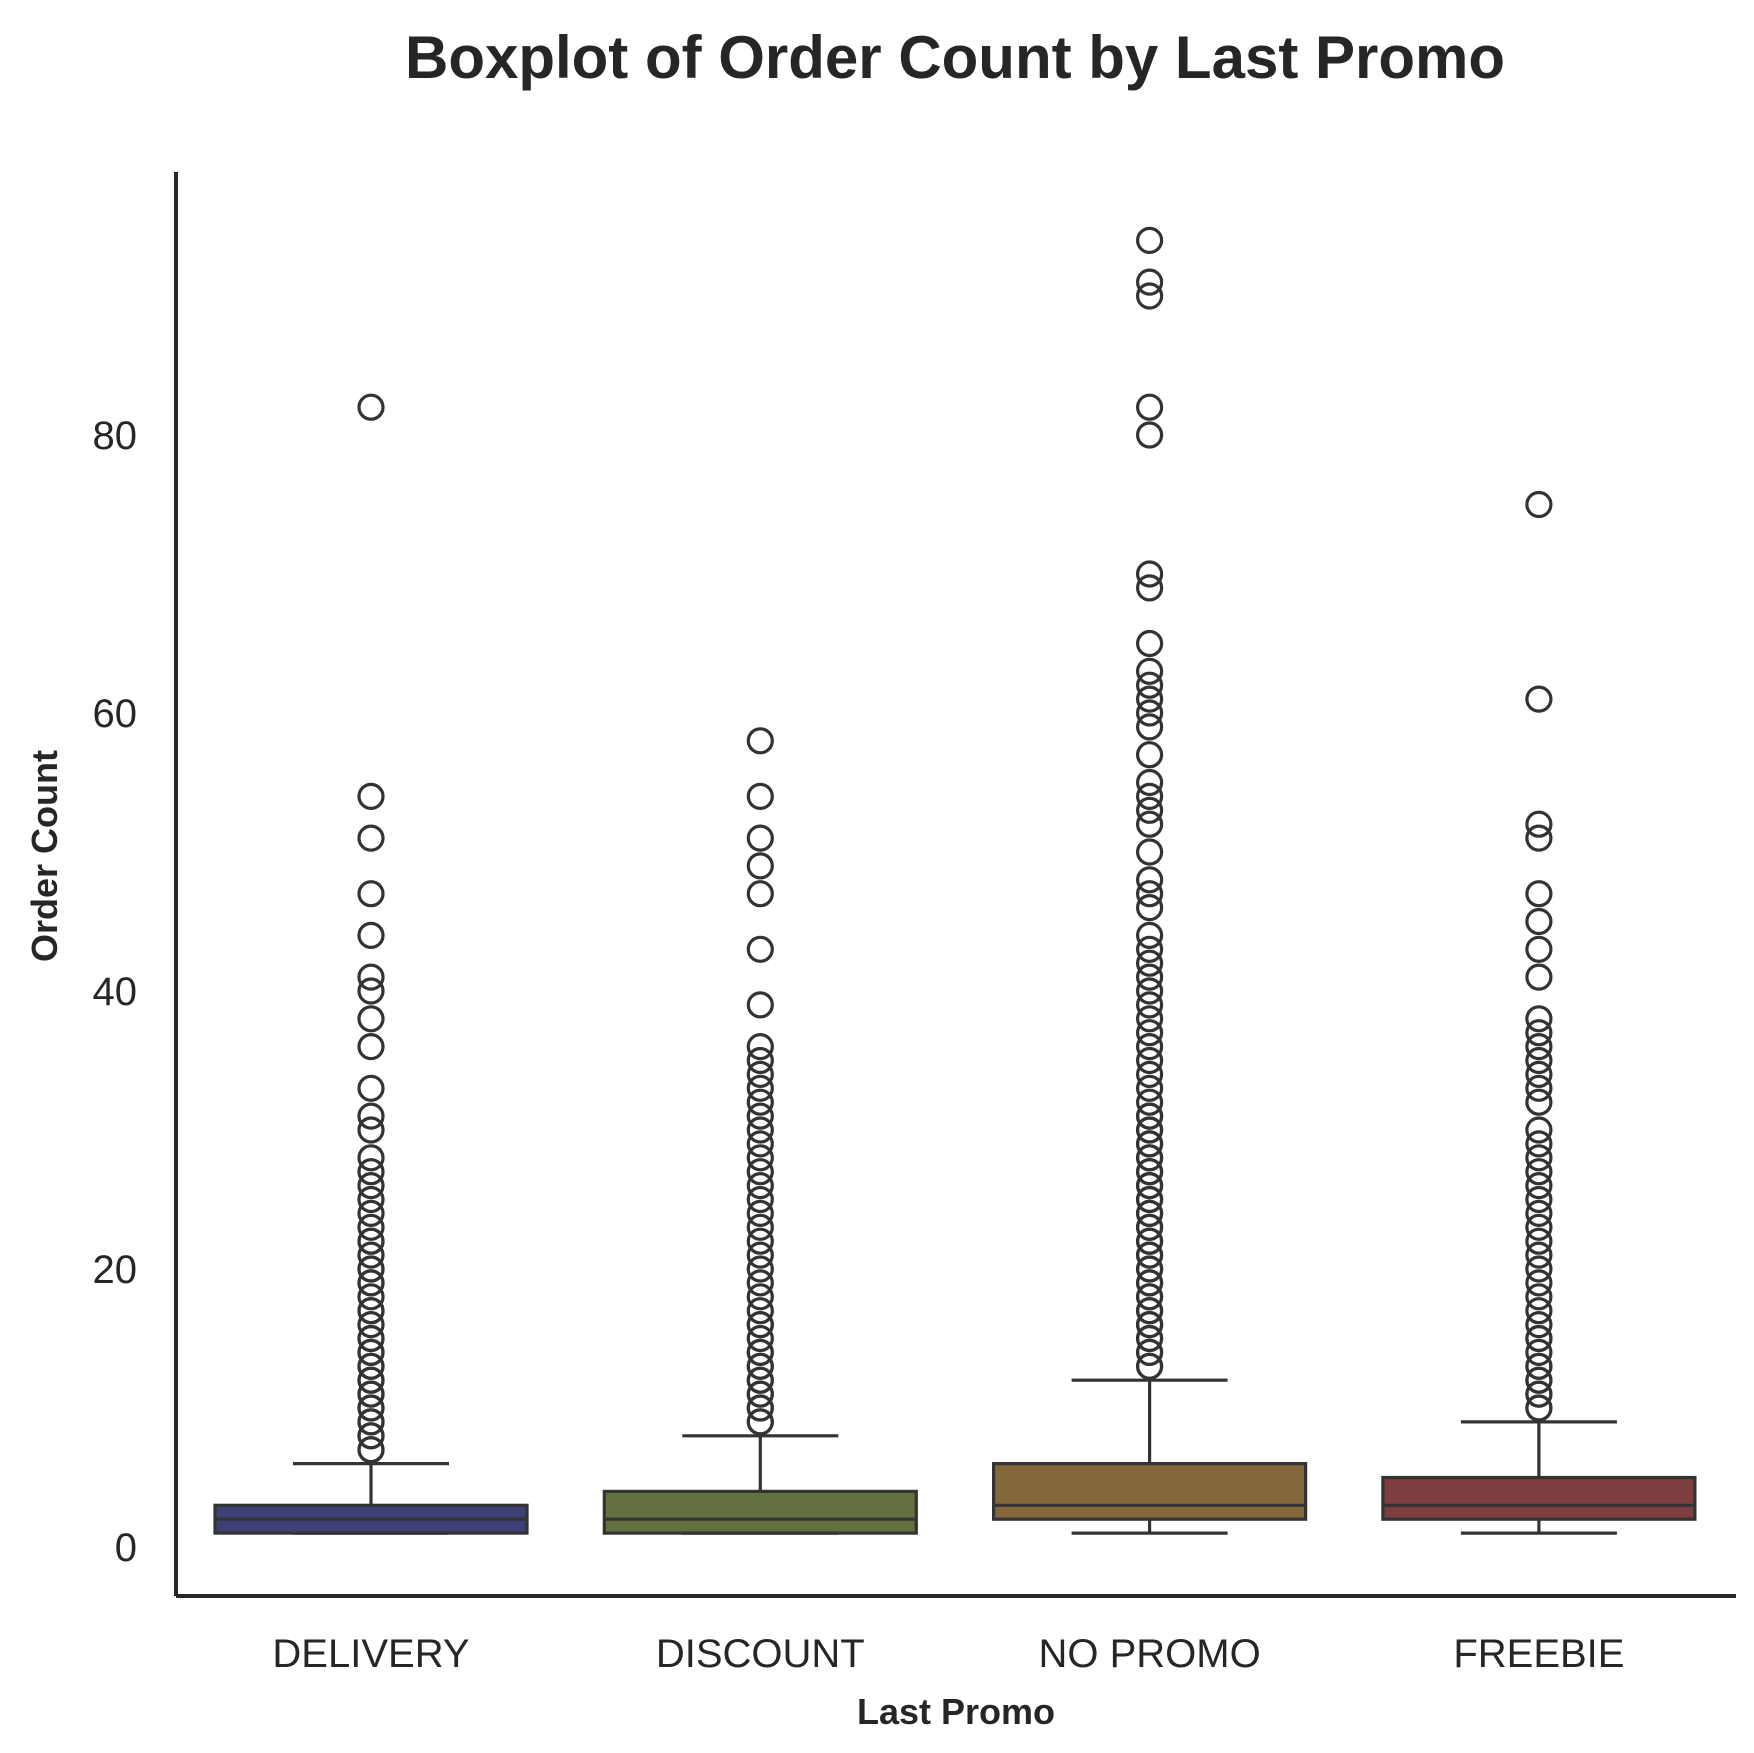  I want to click on x-tick-label: DISCOUNT, so click(760, 1654).